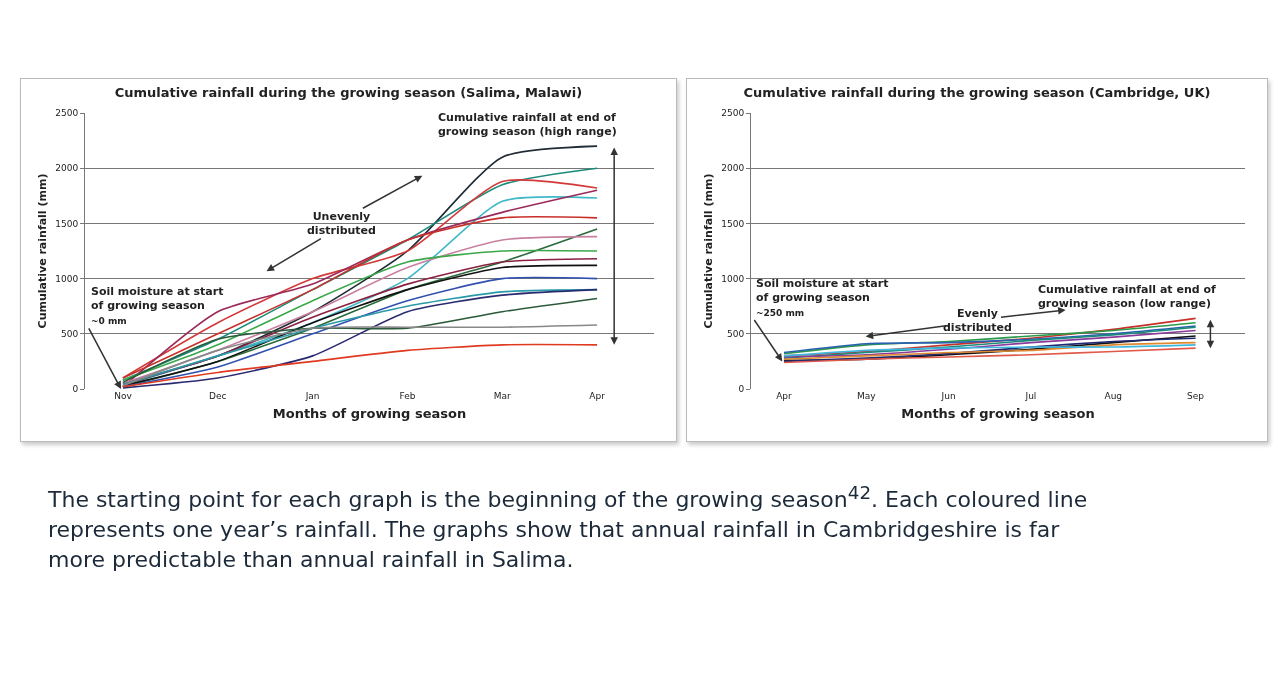 Image resolution: width=1279 pixels, height=673 pixels. Describe the element at coordinates (527, 125) in the screenshot. I see `annotation: Cumulative rainfall at end of growing season (high range)` at that location.